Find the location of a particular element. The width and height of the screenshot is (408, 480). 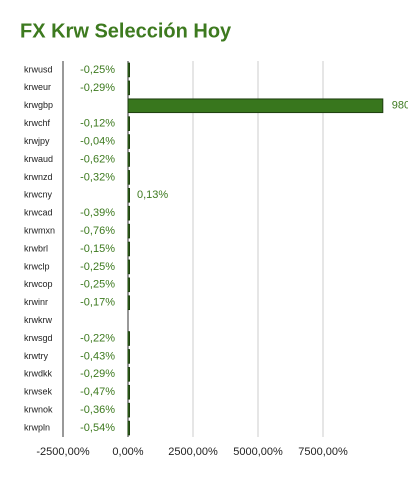

y-tick-label: krwchf is located at coordinates (37, 123).